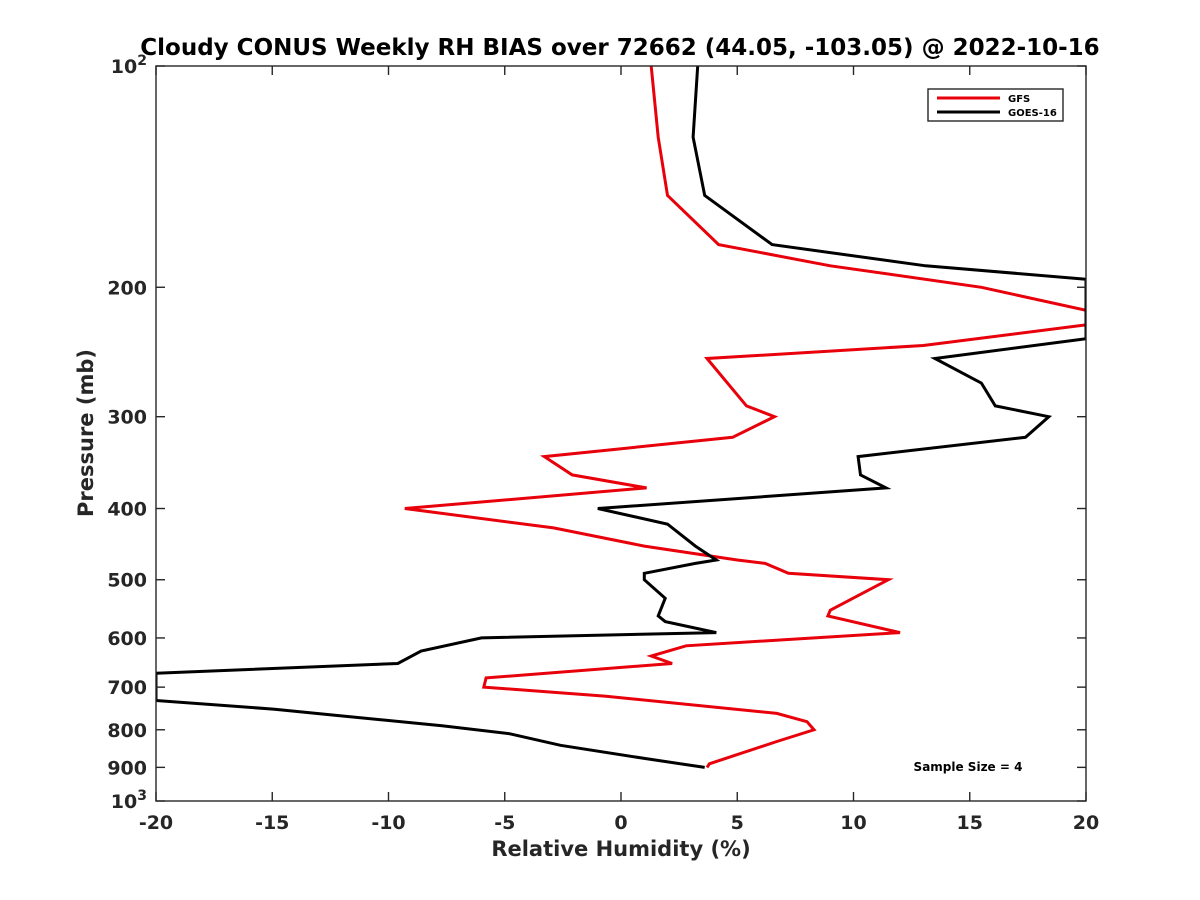 Image resolution: width=1200 pixels, height=900 pixels. I want to click on legend-label: GOES-16, so click(1032, 113).